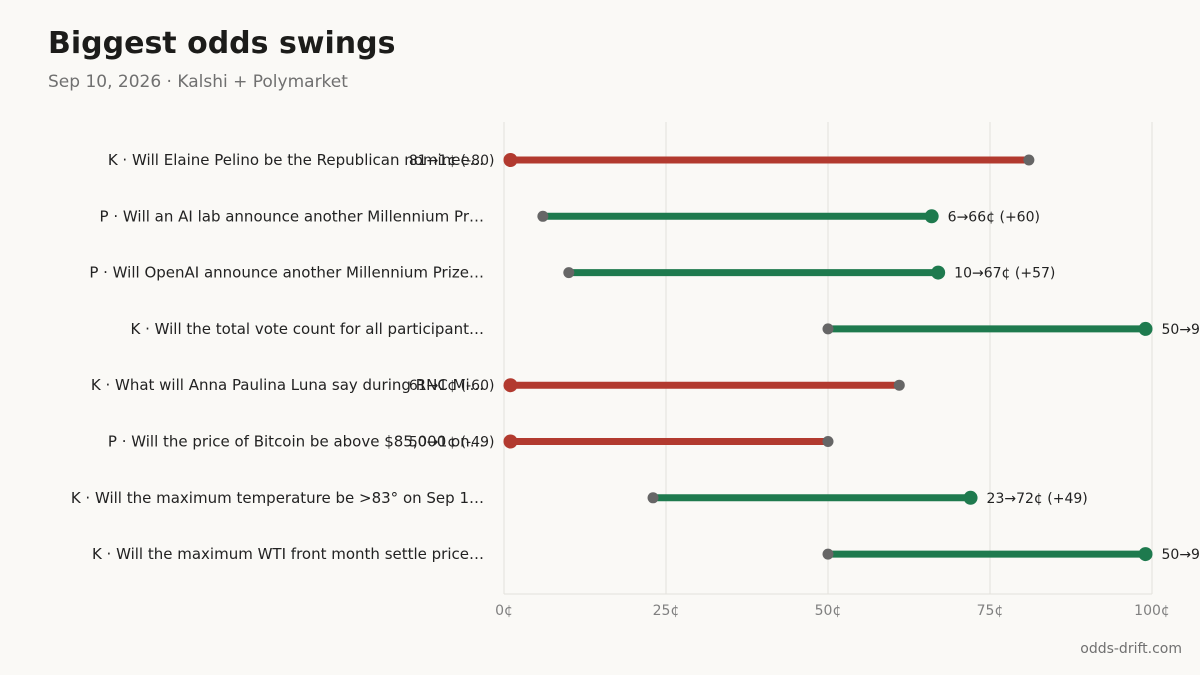 The width and height of the screenshot is (1200, 675). Describe the element at coordinates (1037, 499) in the screenshot. I see `value-label: 23→72¢ (+49)` at that location.